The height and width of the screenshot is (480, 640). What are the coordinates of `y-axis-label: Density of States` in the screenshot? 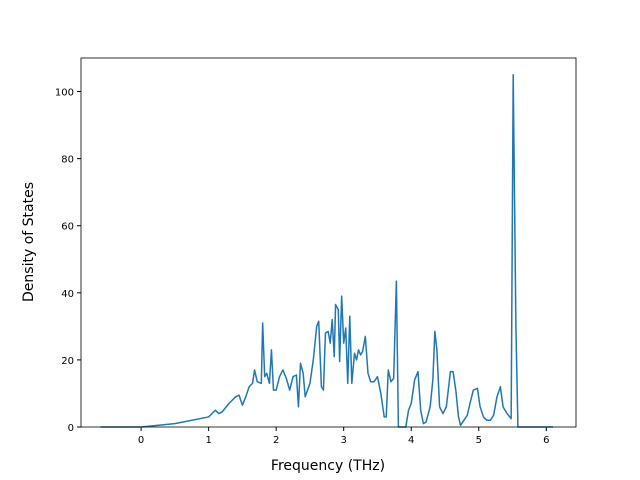 It's located at (29, 242).